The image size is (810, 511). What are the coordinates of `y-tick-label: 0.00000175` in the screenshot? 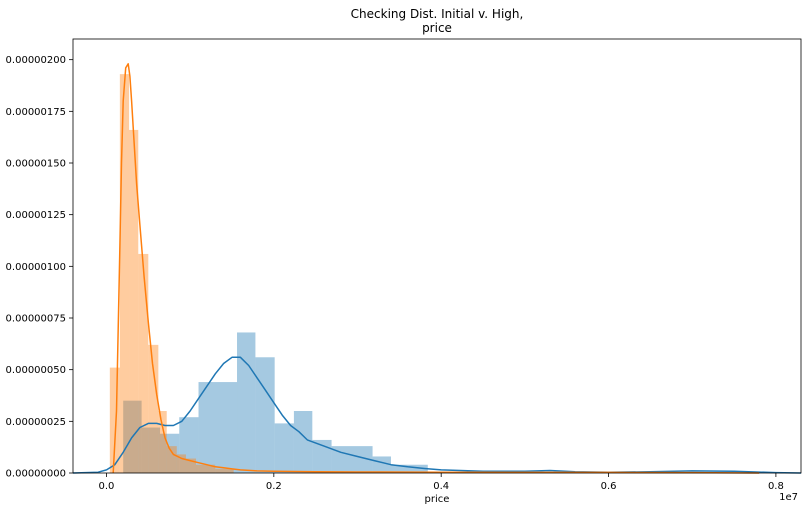 It's located at (36, 112).